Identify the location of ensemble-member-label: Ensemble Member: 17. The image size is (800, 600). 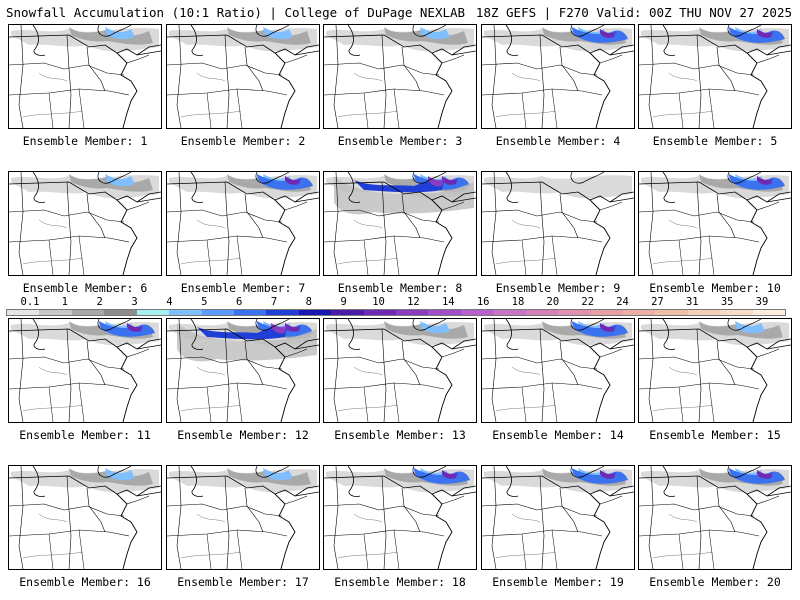
(243, 582).